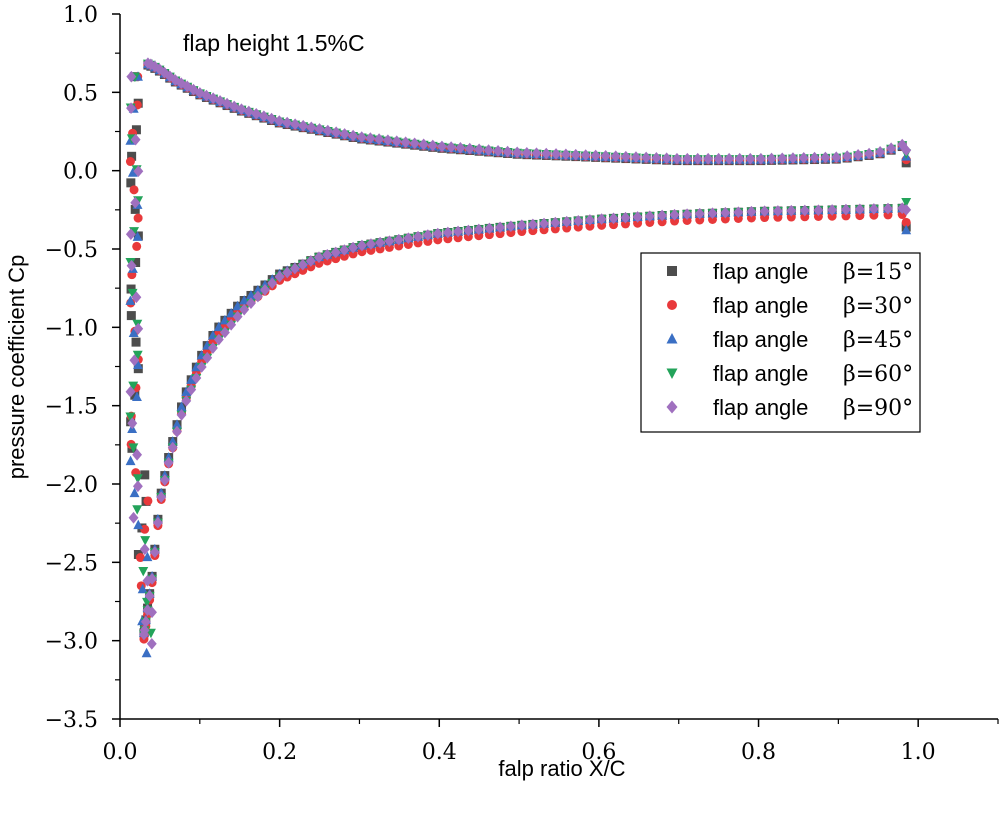 This screenshot has height=818, width=1005. Describe the element at coordinates (598, 752) in the screenshot. I see `x-tick-label: 0.6` at that location.